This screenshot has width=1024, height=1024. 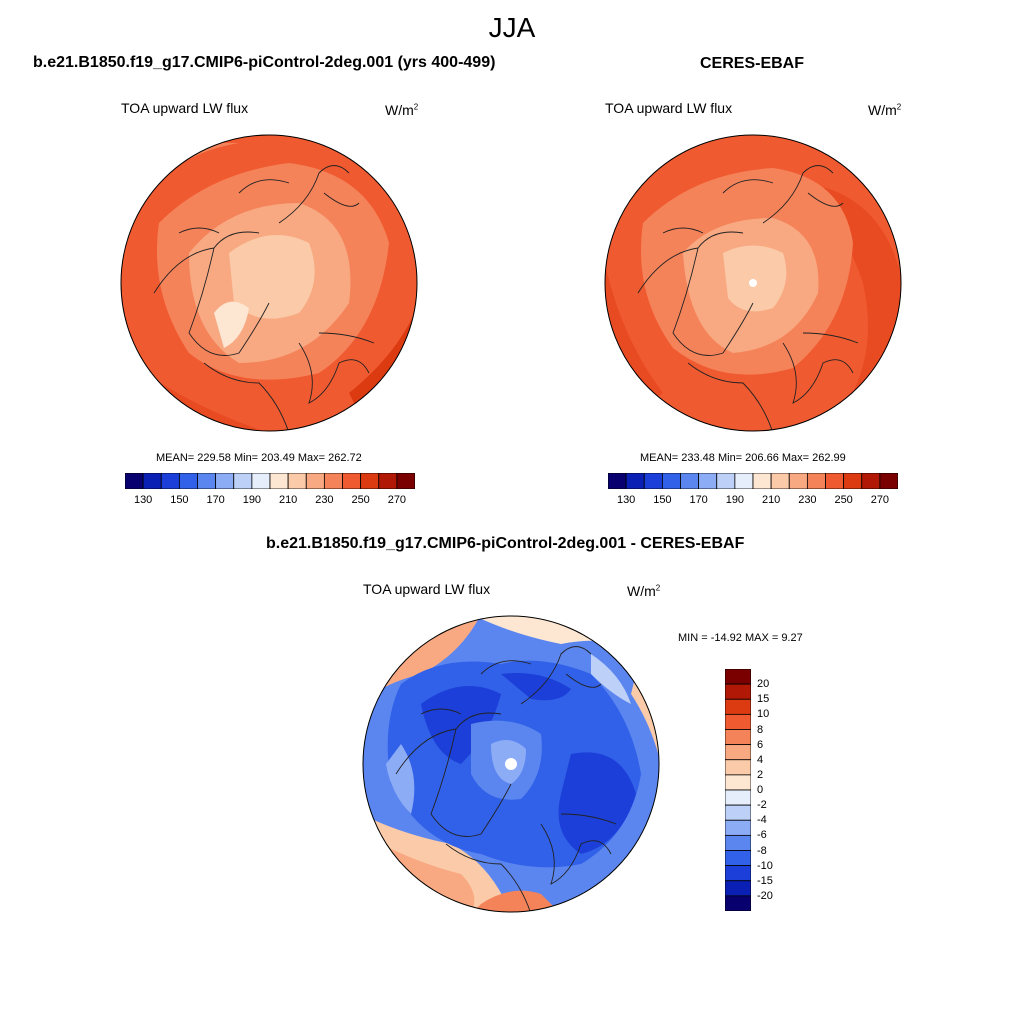 I want to click on panel-3-colorbar-ticks: 20 15 10 8 6 4 2 0 -2 -4 -6 -8 -10 -15 -20, so click(x=777, y=790).